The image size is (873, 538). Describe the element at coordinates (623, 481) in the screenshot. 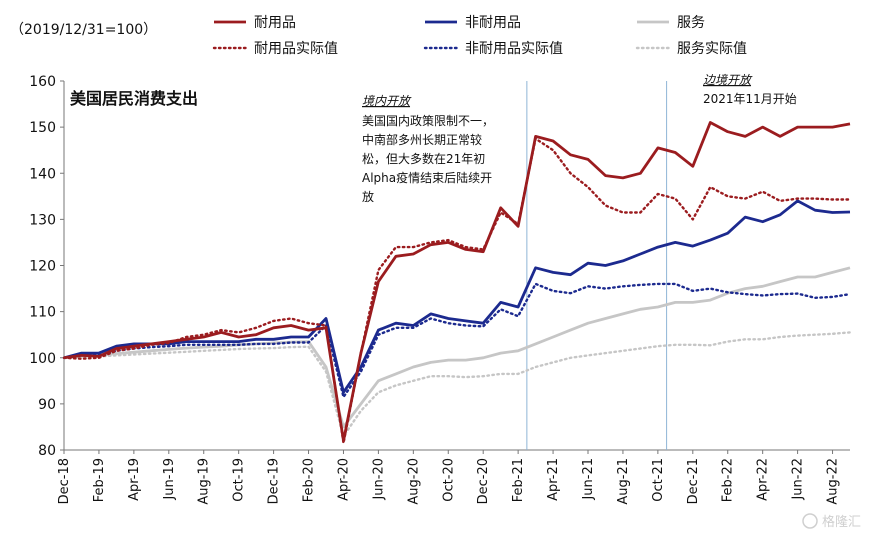

I see `x-tick-label: Aug-21` at that location.